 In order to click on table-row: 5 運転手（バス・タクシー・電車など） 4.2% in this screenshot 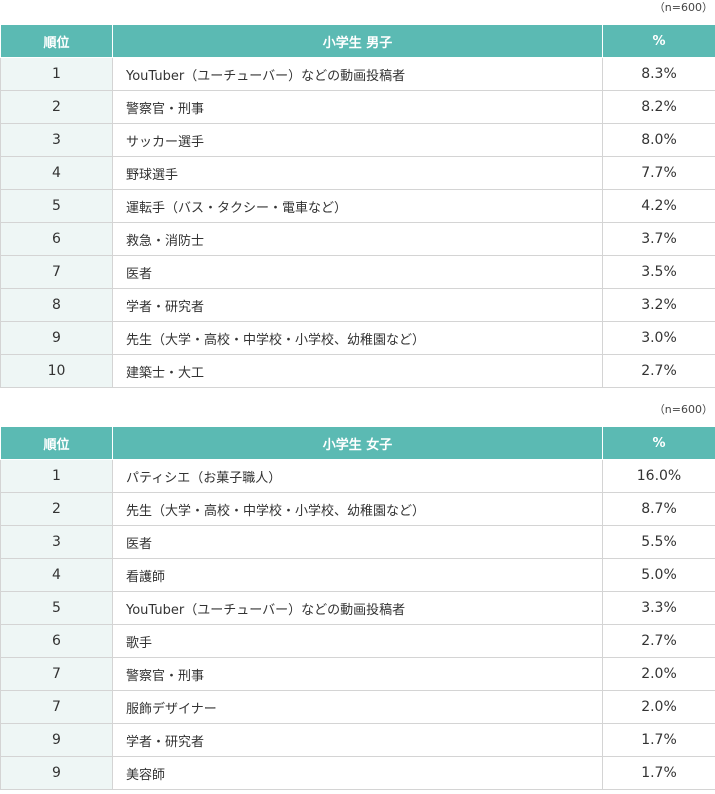, I will do `click(357, 206)`.